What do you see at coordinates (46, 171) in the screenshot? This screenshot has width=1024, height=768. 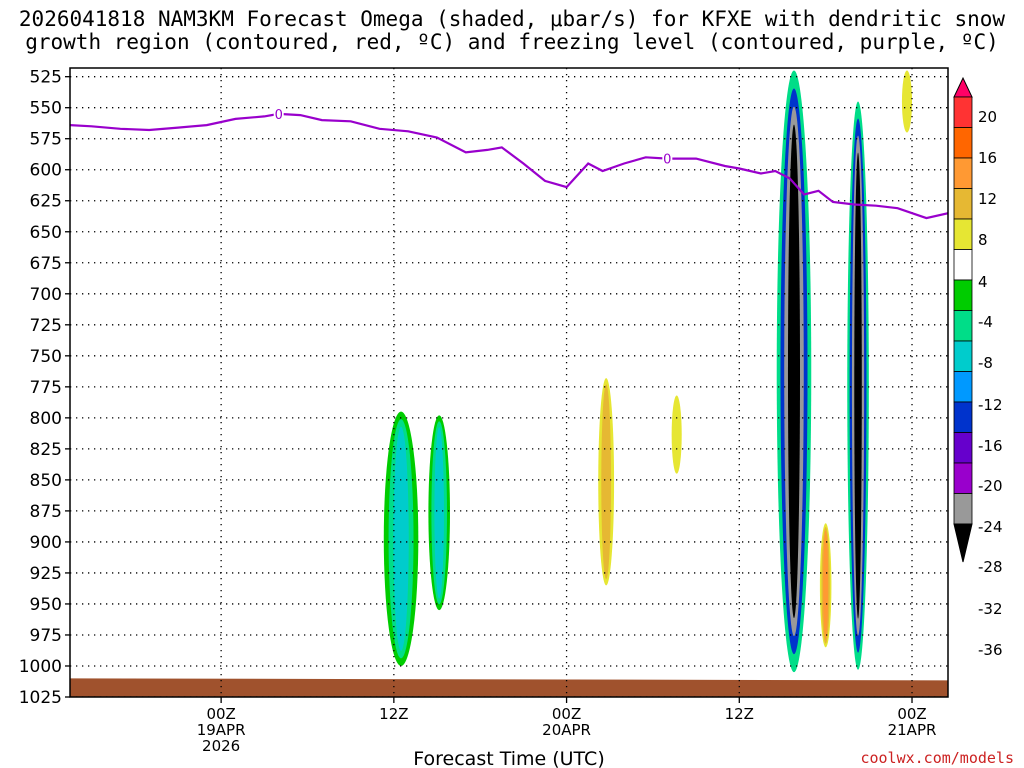 I see `y-tick-label-600: 600` at bounding box center [46, 171].